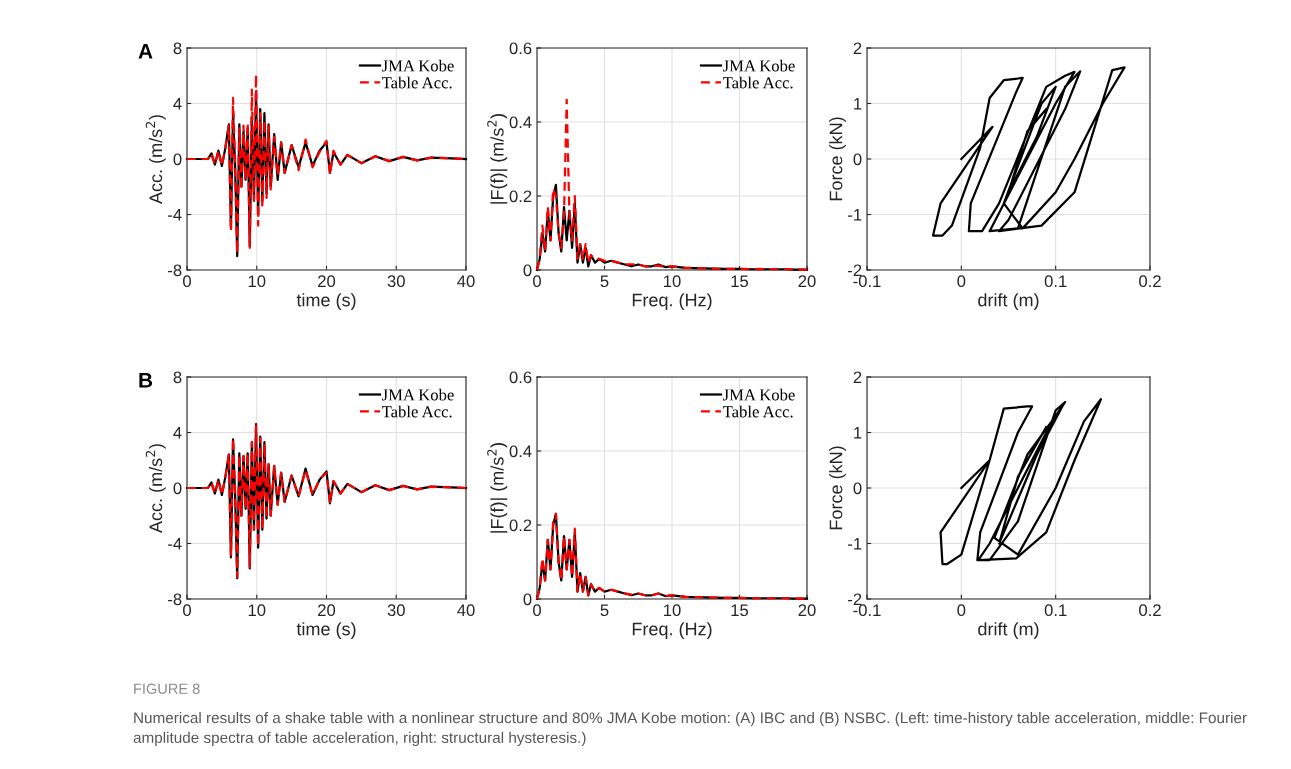 Image resolution: width=1291 pixels, height=769 pixels. What do you see at coordinates (145, 51) in the screenshot?
I see `text: A` at bounding box center [145, 51].